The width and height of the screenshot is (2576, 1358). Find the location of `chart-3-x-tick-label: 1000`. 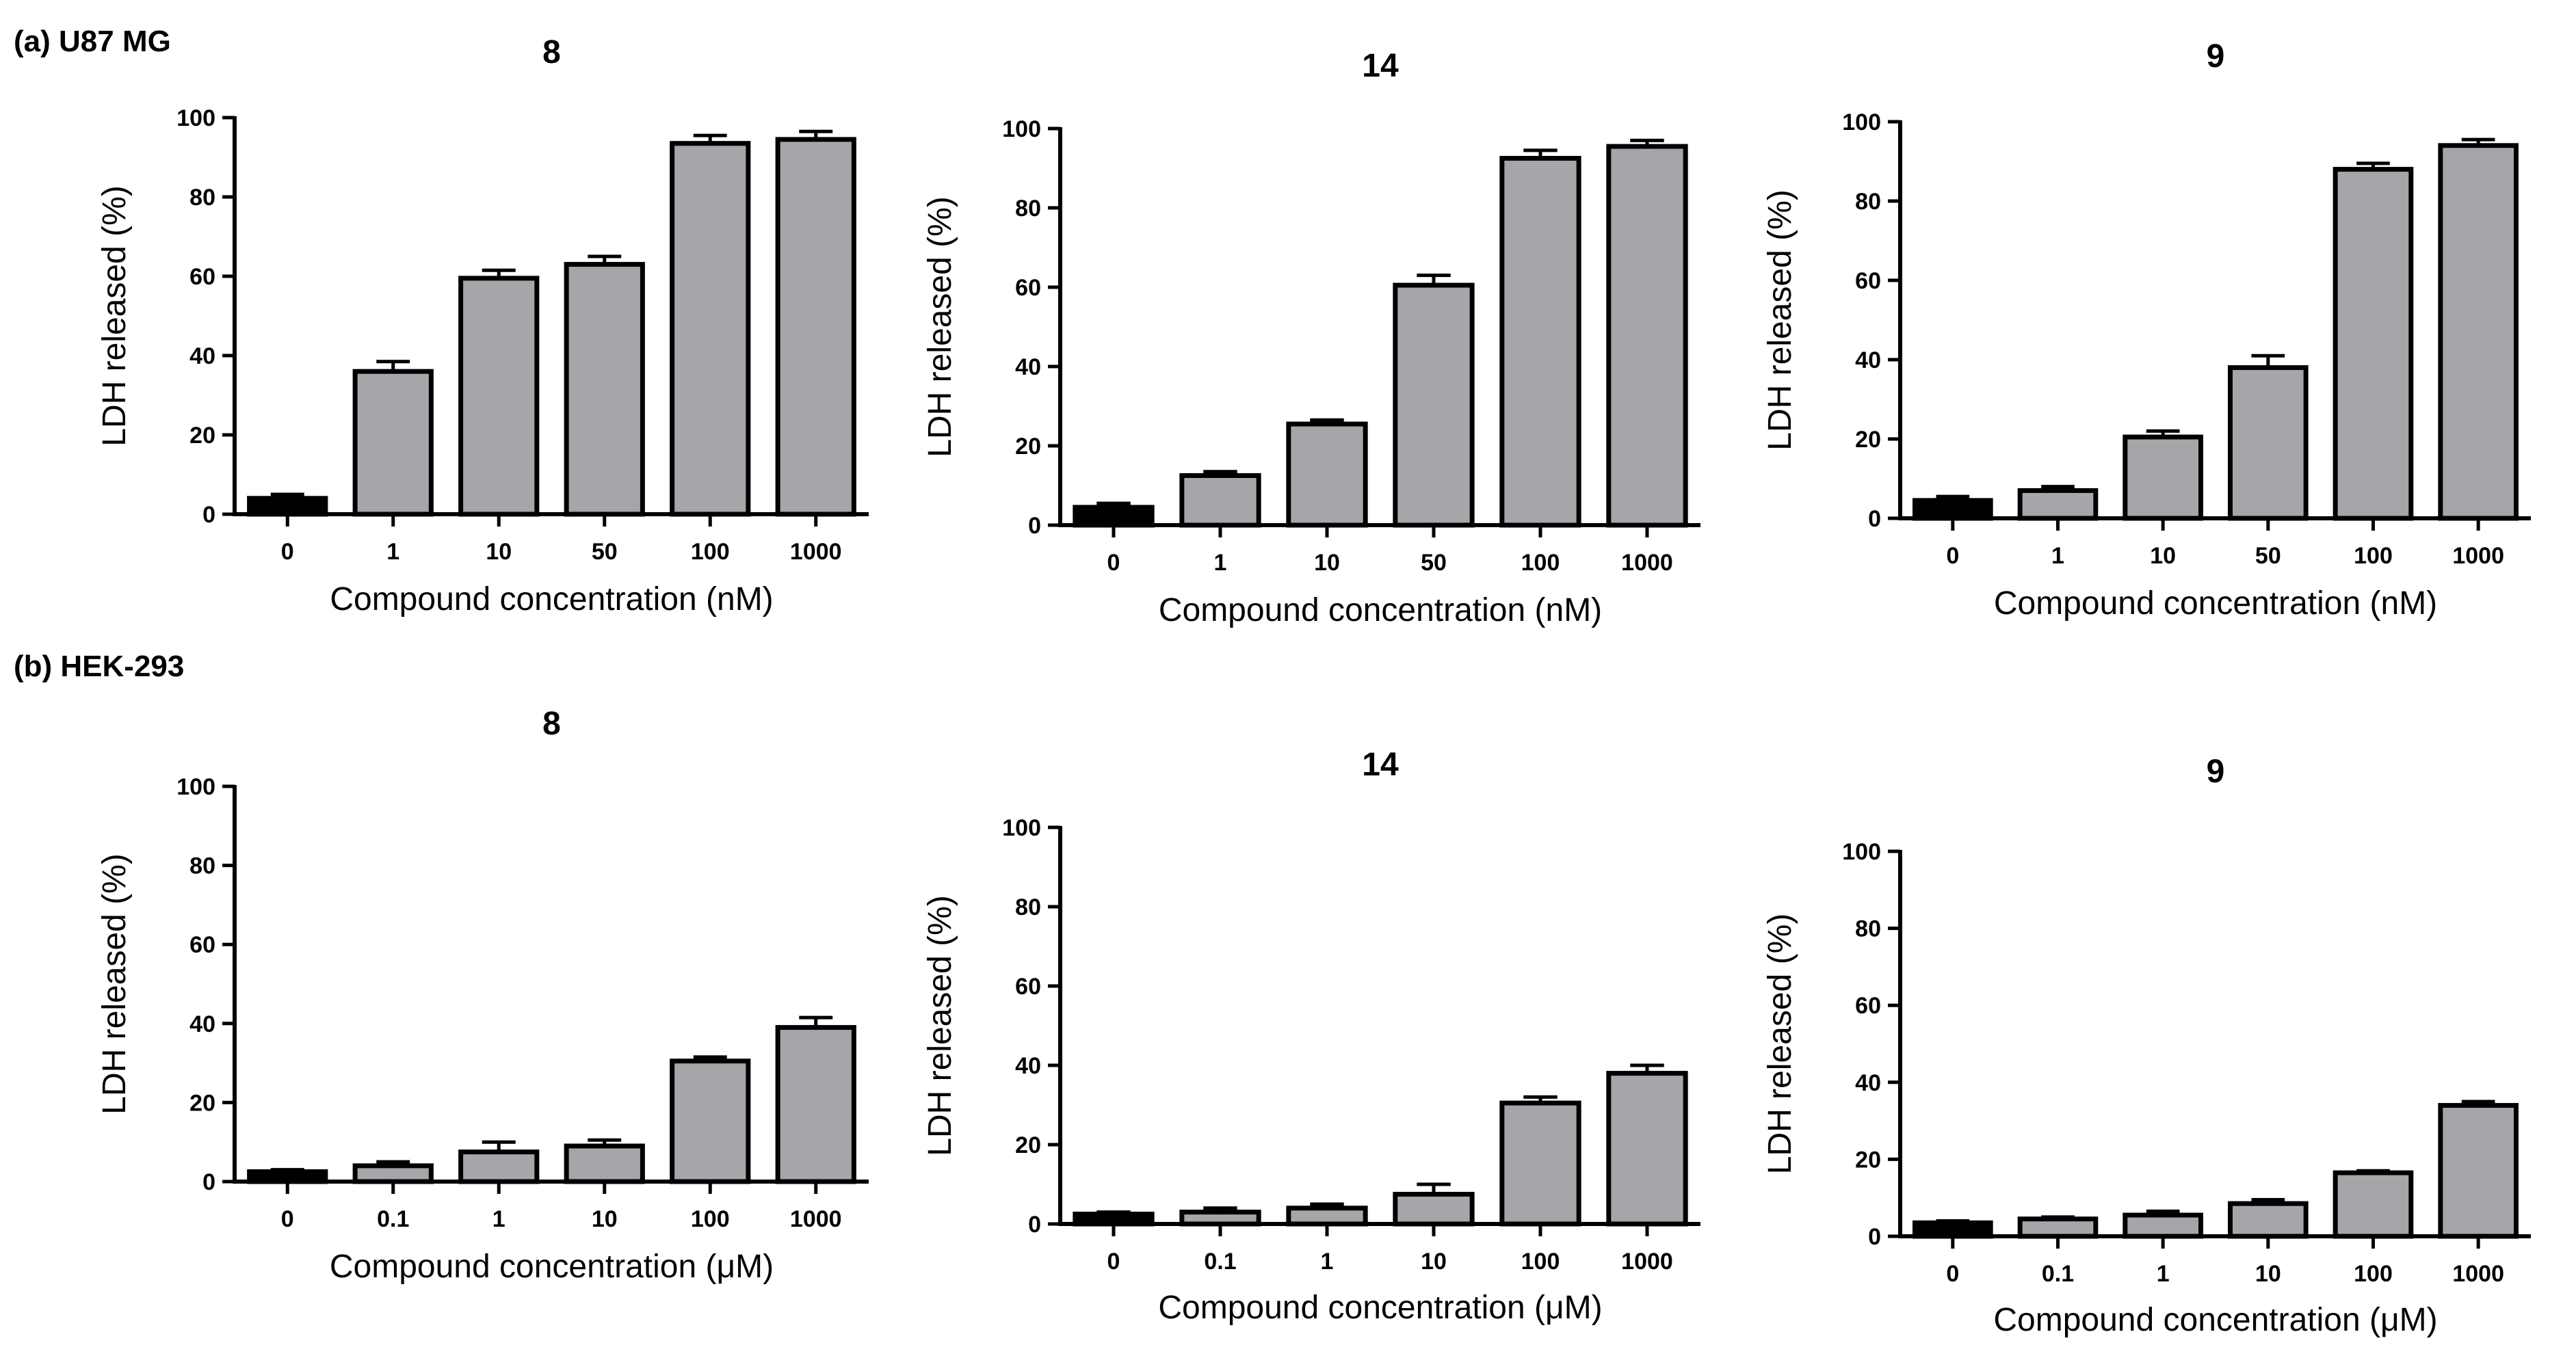

chart-3-x-tick-label: 1000 is located at coordinates (2478, 556).